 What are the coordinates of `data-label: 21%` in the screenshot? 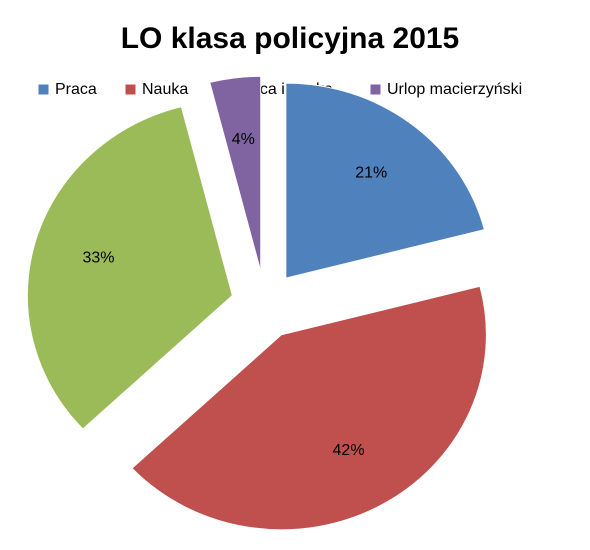 It's located at (371, 173).